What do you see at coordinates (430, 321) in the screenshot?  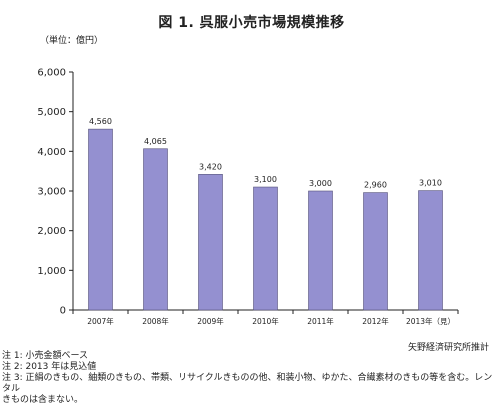 I see `x-tick-label: 2013年（見）` at bounding box center [430, 321].